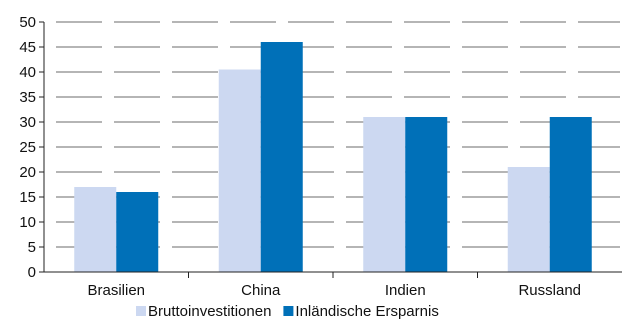 The height and width of the screenshot is (324, 622). What do you see at coordinates (405, 290) in the screenshot?
I see `x-category-label-indien: Indien` at bounding box center [405, 290].